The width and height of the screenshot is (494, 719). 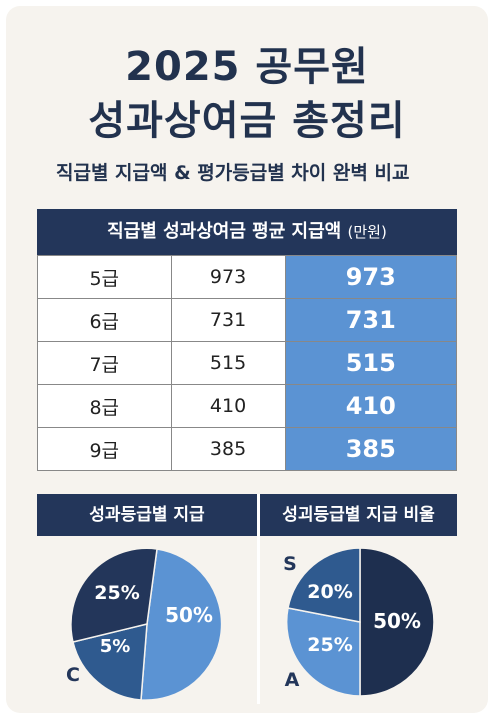 I want to click on value-cell: 973, so click(x=228, y=277).